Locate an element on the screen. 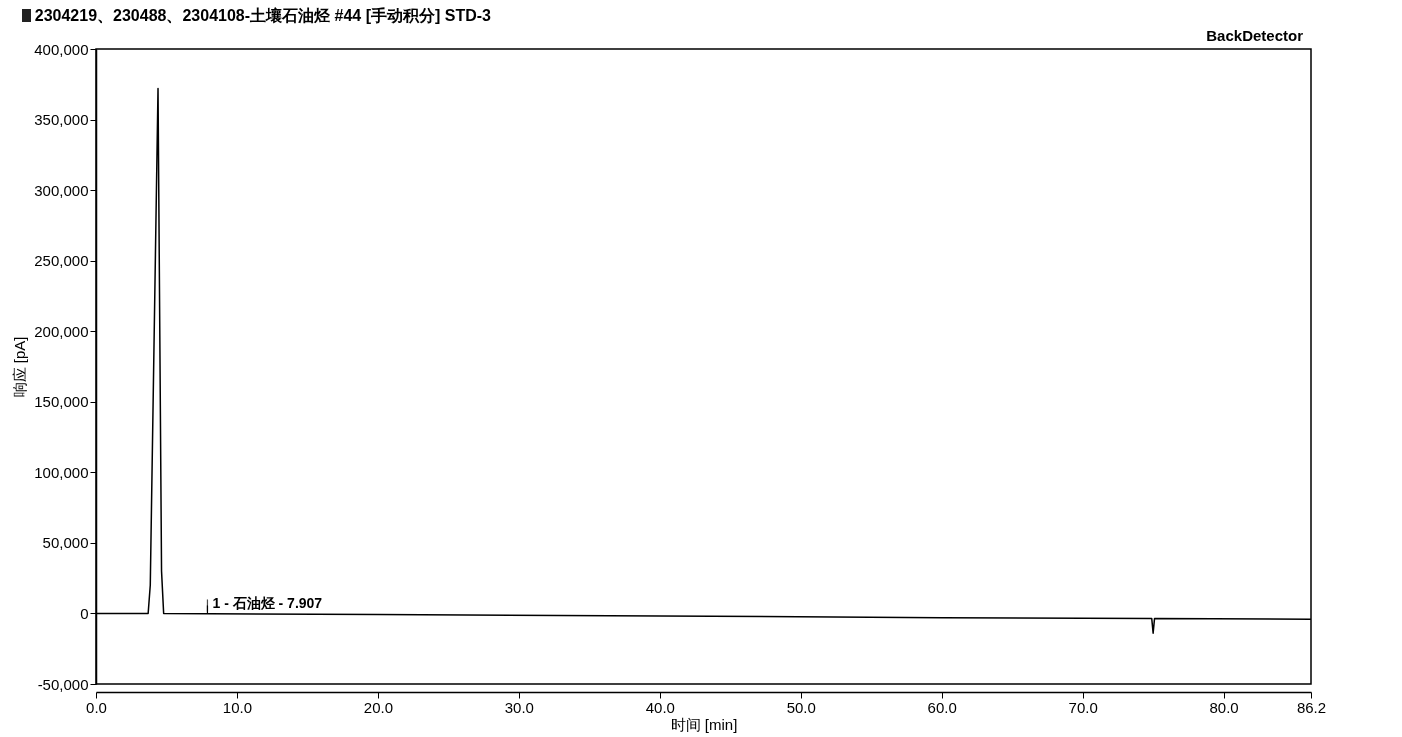 The width and height of the screenshot is (1402, 737). x-tick-label: 50.0 is located at coordinates (801, 707).